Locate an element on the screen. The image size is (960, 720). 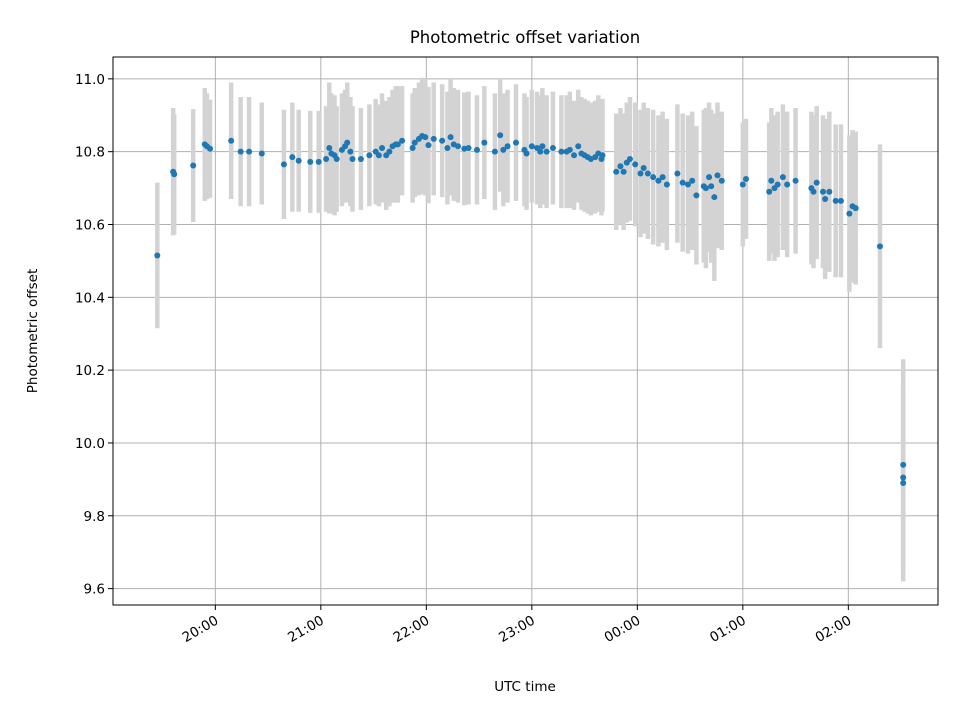
y-tick-label: 9.8 is located at coordinates (94, 517).